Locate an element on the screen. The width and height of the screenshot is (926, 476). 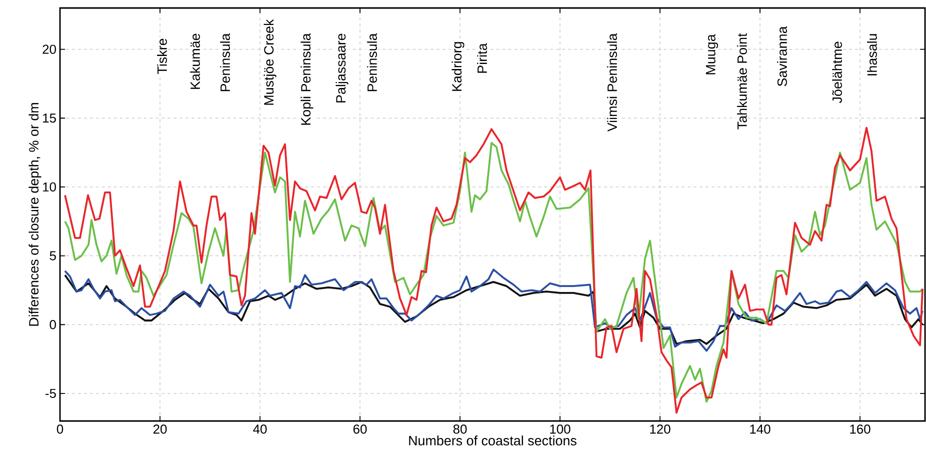
annotation: Mustjöe Creek is located at coordinates (270, 62).